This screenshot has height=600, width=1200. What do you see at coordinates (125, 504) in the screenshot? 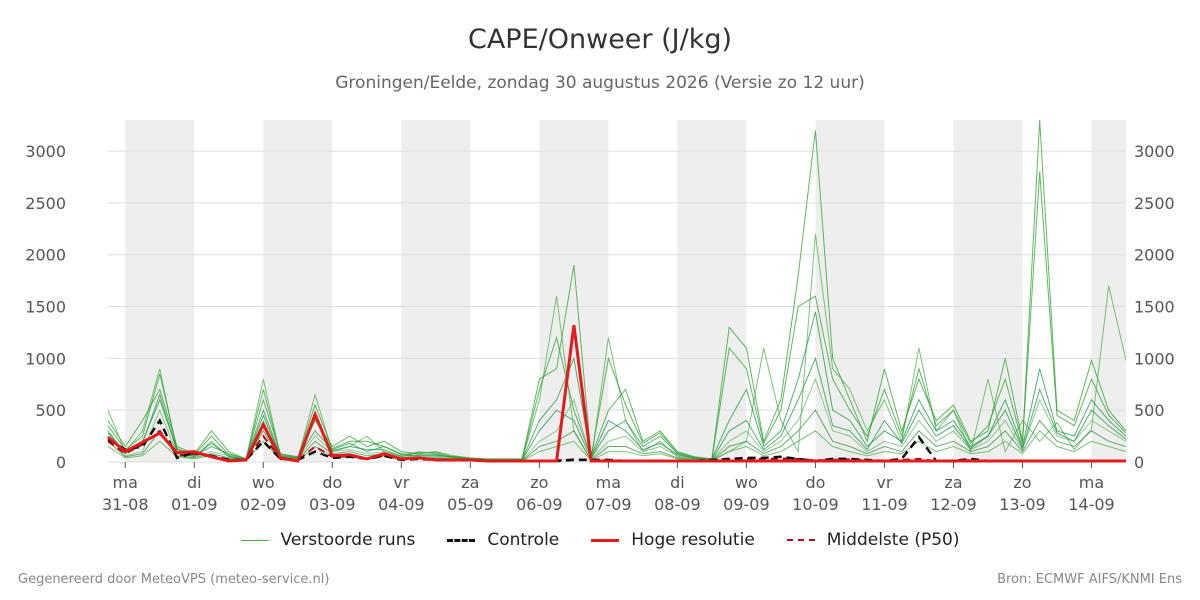
I see `x-tick-date: 31-08` at bounding box center [125, 504].